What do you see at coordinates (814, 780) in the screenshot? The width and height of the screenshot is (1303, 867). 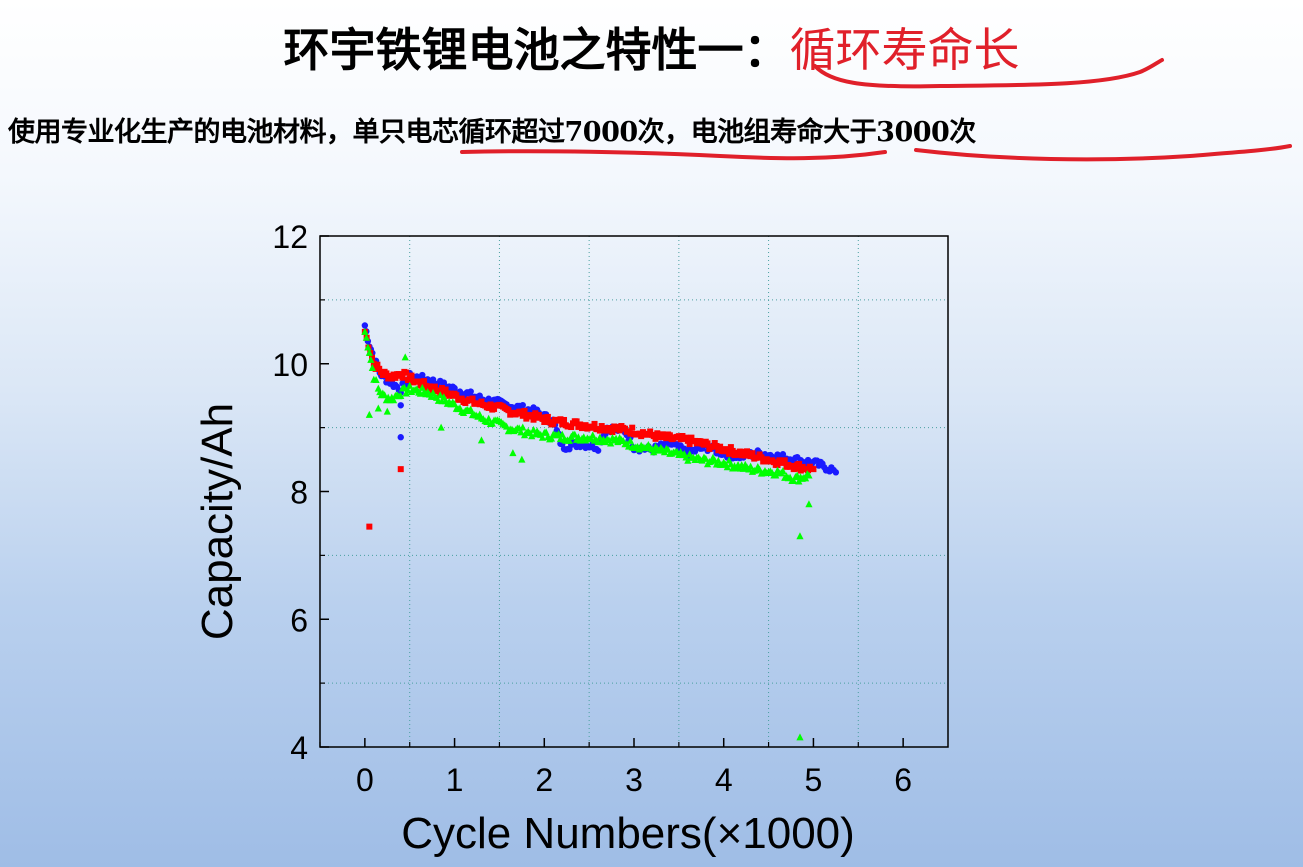 I see `x-tick-label: 5` at bounding box center [814, 780].